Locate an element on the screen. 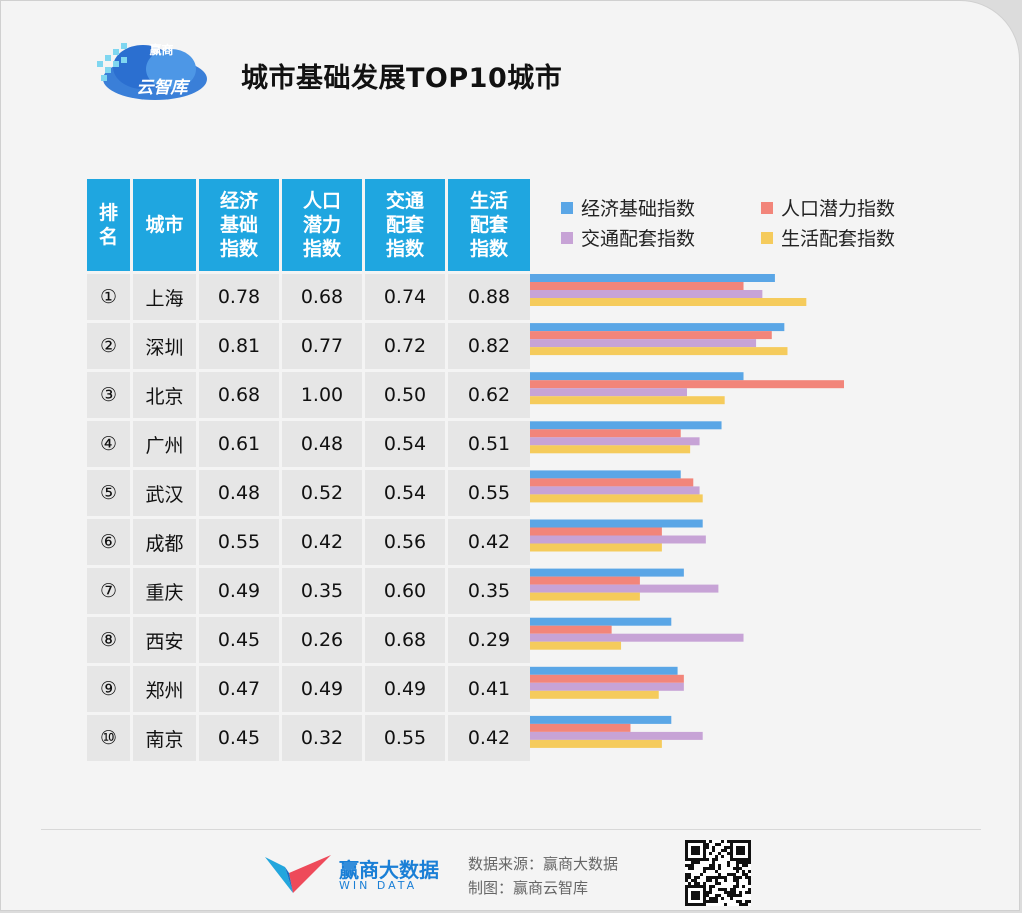 This screenshot has width=1022, height=913. table-header-1: 城市 is located at coordinates (166, 225).